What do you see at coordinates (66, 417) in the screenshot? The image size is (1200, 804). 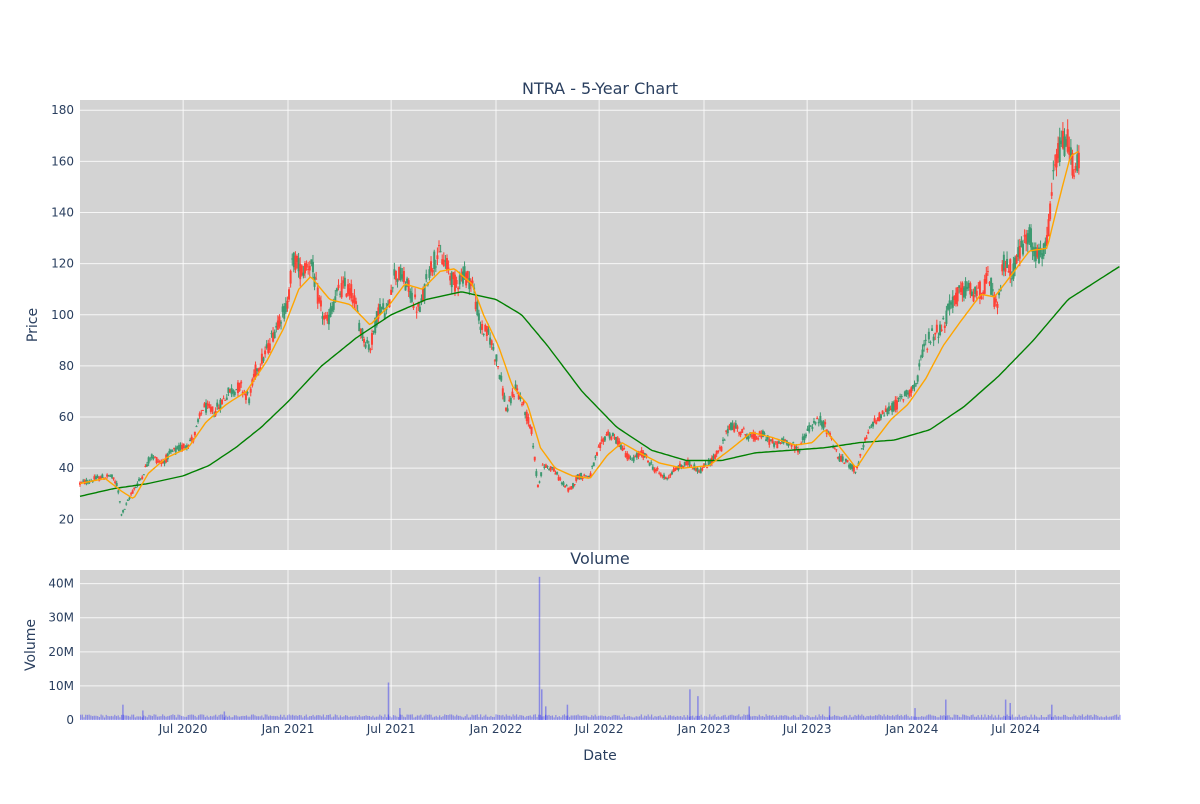 I see `price-y-tick-label: 60` at bounding box center [66, 417].